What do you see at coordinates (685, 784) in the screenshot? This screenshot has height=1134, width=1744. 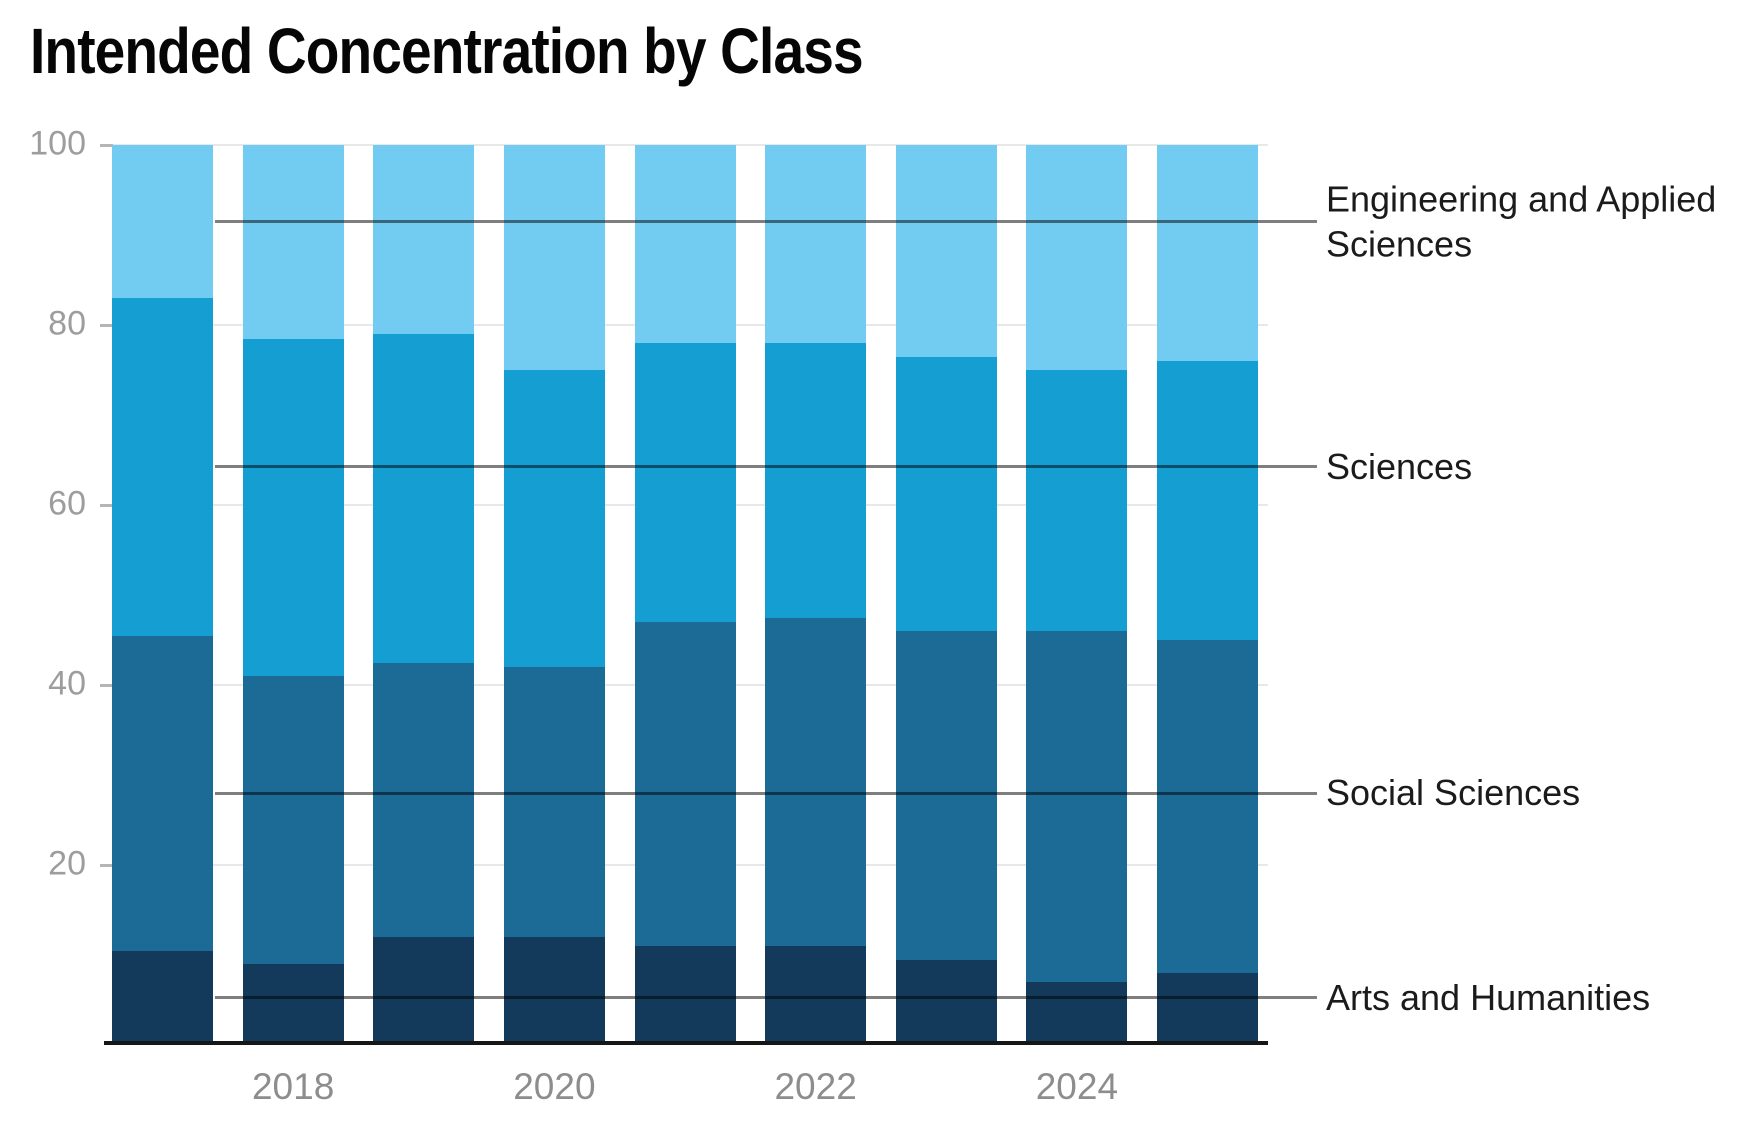 I see `segment-social-sciences-2021` at bounding box center [685, 784].